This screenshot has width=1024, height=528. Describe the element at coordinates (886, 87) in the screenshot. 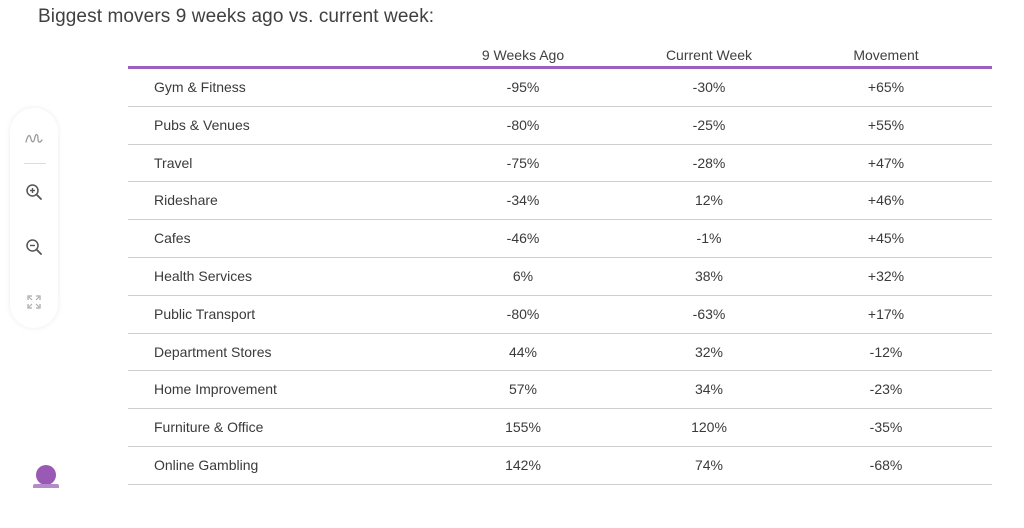

I see `movement-cell: +65%` at that location.